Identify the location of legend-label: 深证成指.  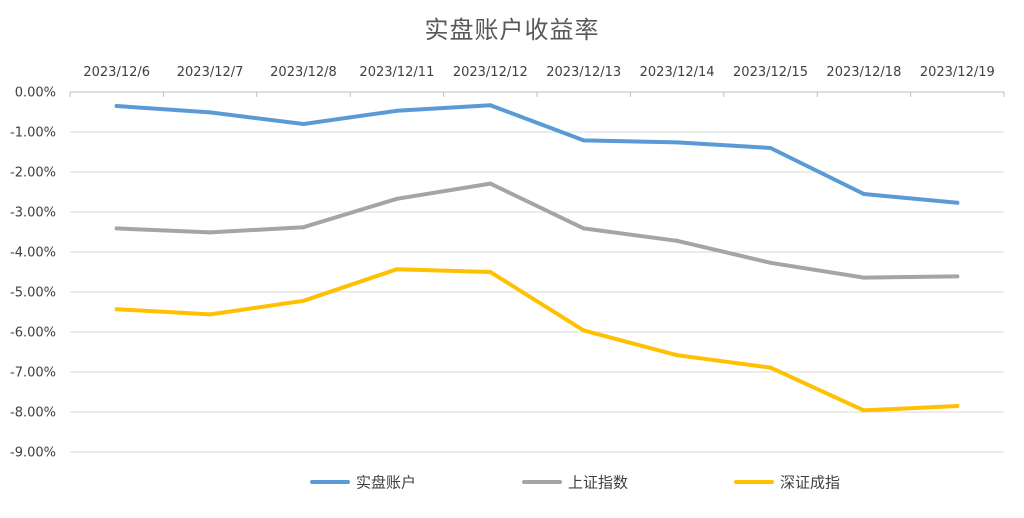
(810, 483).